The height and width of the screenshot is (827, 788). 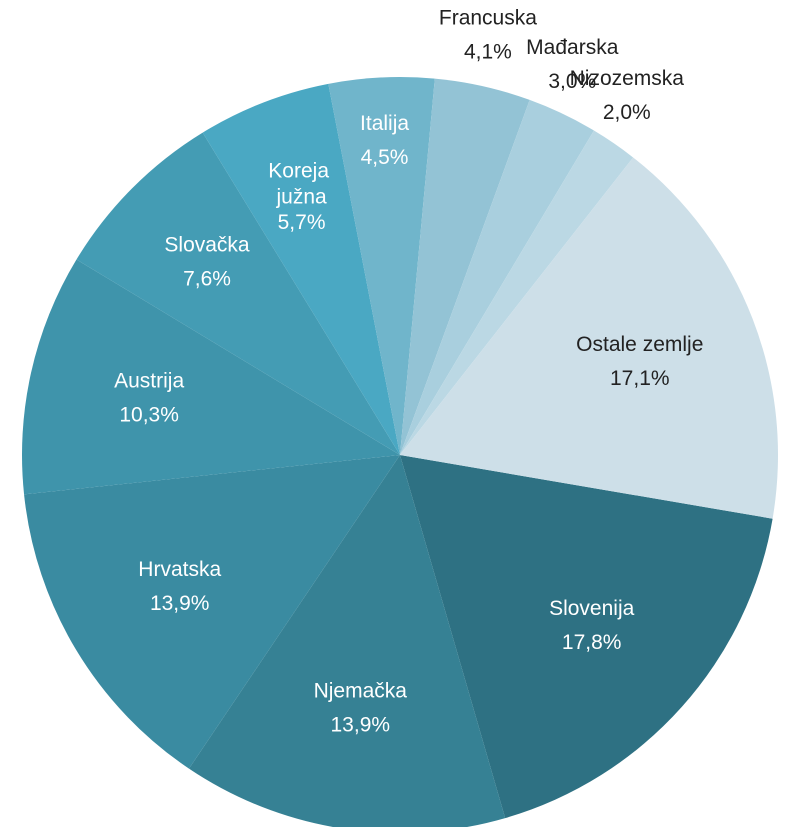 What do you see at coordinates (361, 690) in the screenshot?
I see `slice-label: Njemačka` at bounding box center [361, 690].